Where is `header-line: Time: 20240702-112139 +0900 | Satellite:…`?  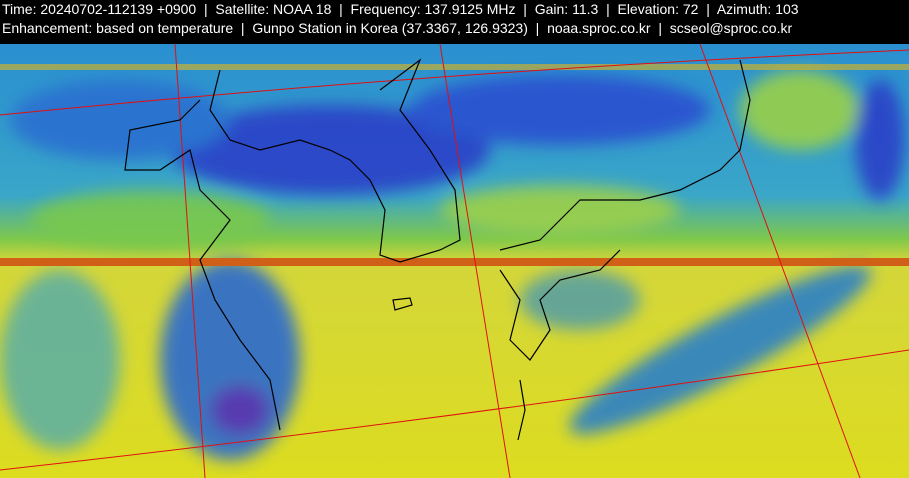
header-line: Time: 20240702-112139 +0900 | Satellite:… is located at coordinates (400, 9).